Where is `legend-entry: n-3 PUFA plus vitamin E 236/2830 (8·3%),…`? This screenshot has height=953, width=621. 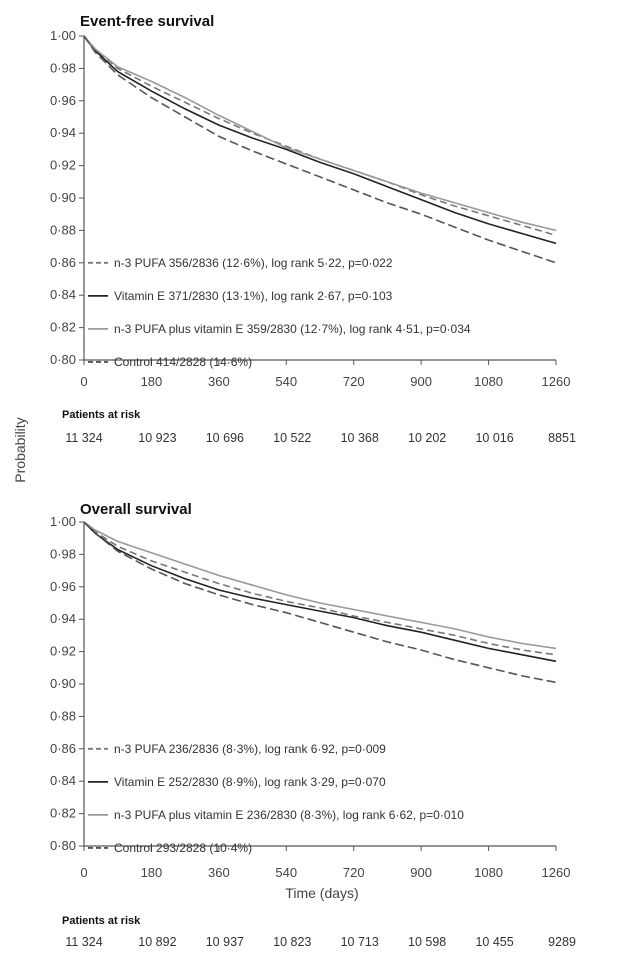 legend-entry: n-3 PUFA plus vitamin E 236/2830 (8·3%),… is located at coordinates (289, 815).